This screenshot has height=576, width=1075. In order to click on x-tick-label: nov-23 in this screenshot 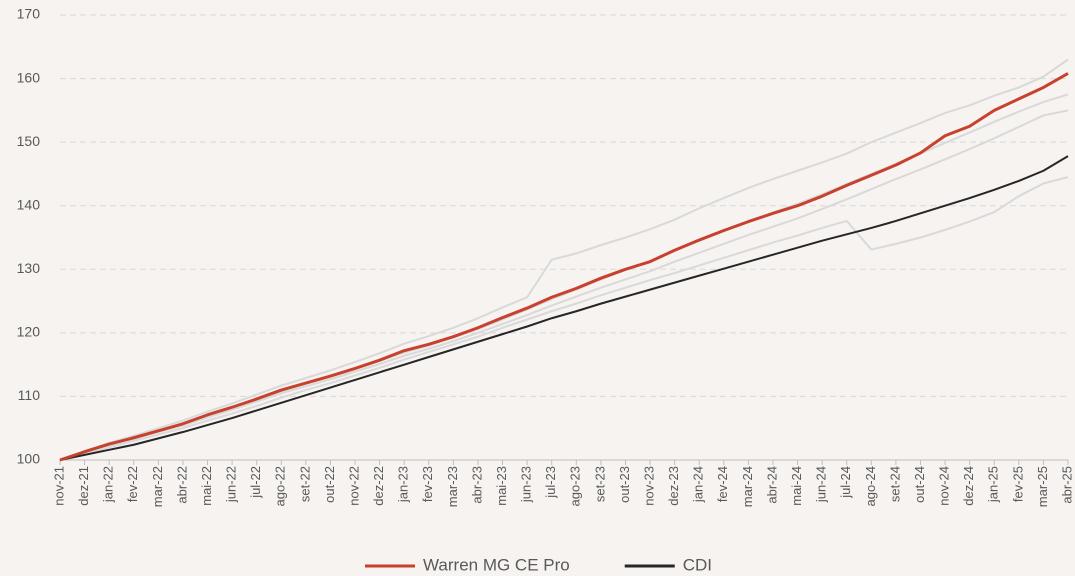, I will do `click(648, 486)`.